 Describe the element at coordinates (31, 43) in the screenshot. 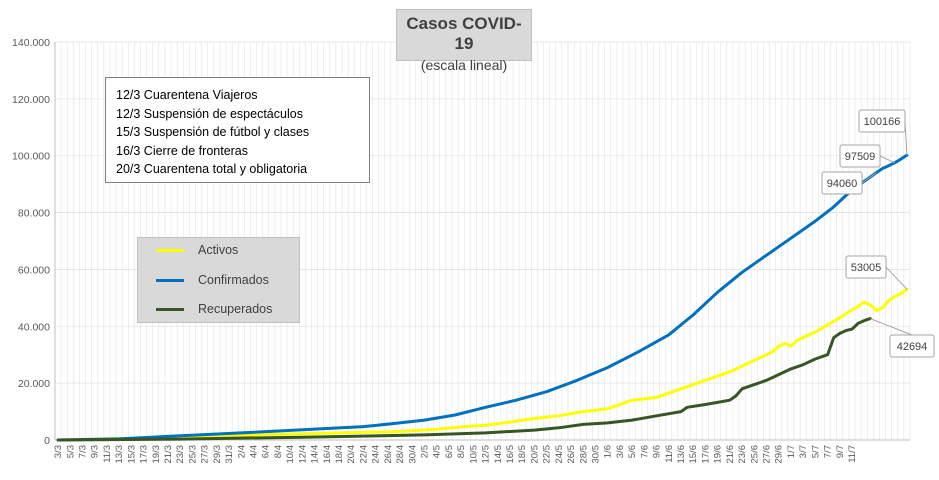

I see `y-tick-label: 140.000` at that location.